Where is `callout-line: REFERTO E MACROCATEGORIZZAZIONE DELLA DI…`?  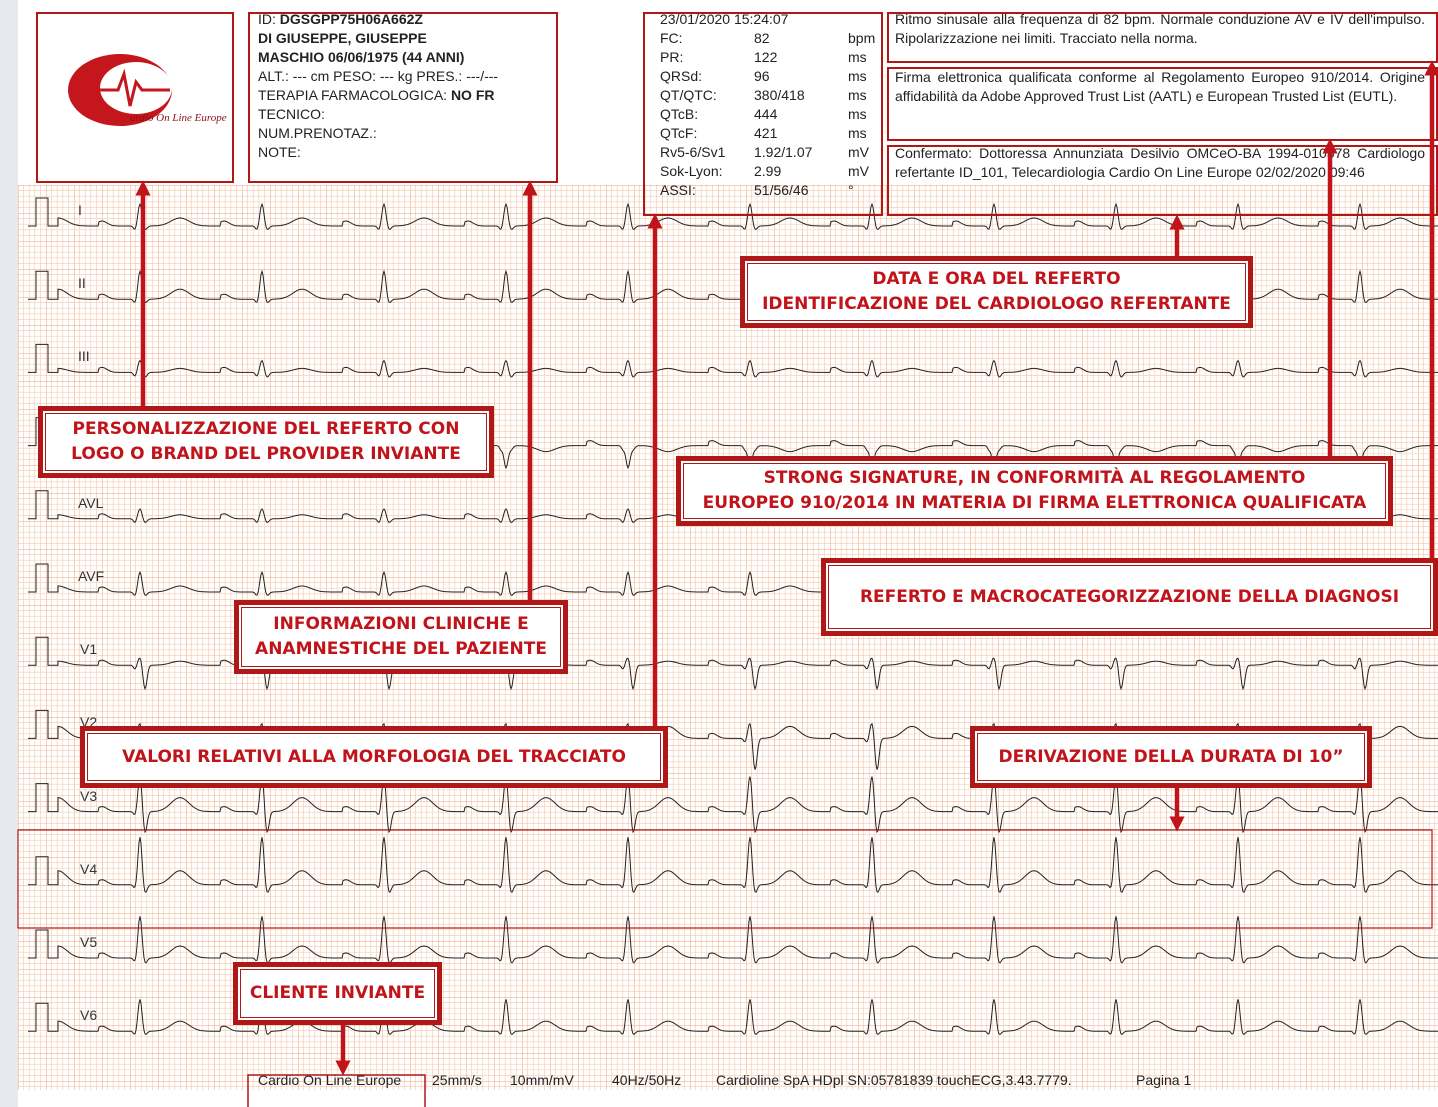 callout-line: REFERTO E MACROCATEGORIZZAZIONE DELLA DI… is located at coordinates (1129, 596).